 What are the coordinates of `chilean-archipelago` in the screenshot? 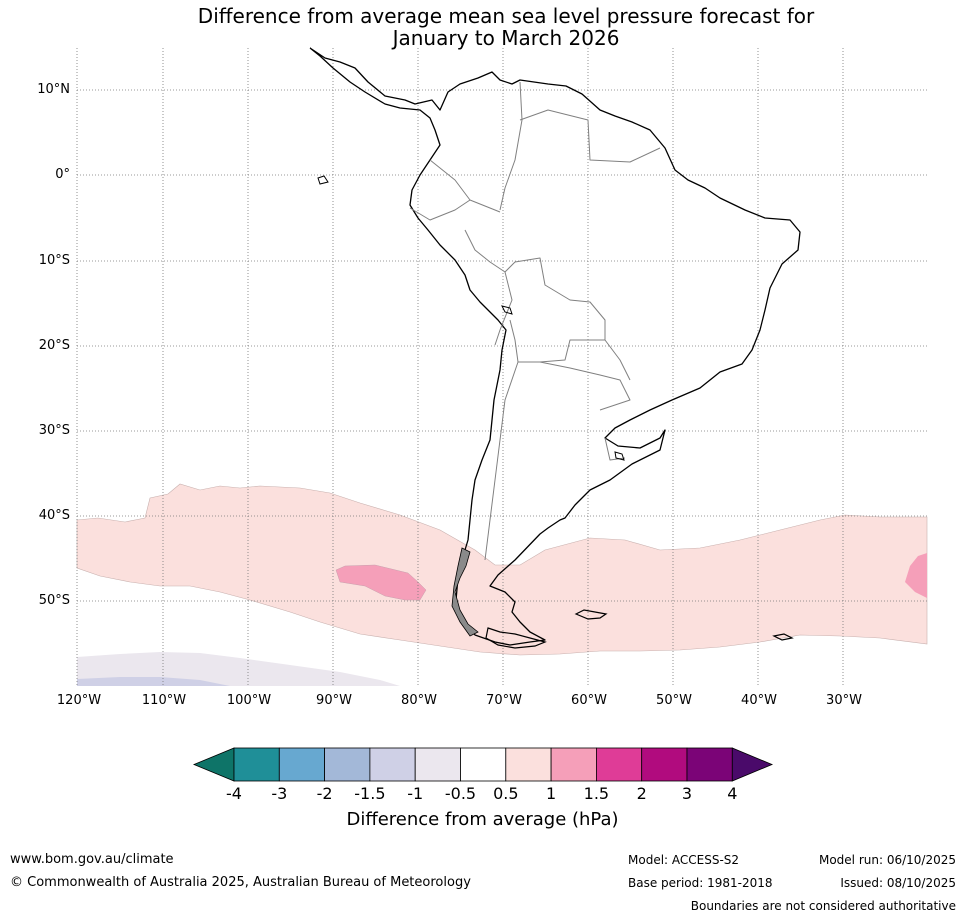 It's located at (499, 598).